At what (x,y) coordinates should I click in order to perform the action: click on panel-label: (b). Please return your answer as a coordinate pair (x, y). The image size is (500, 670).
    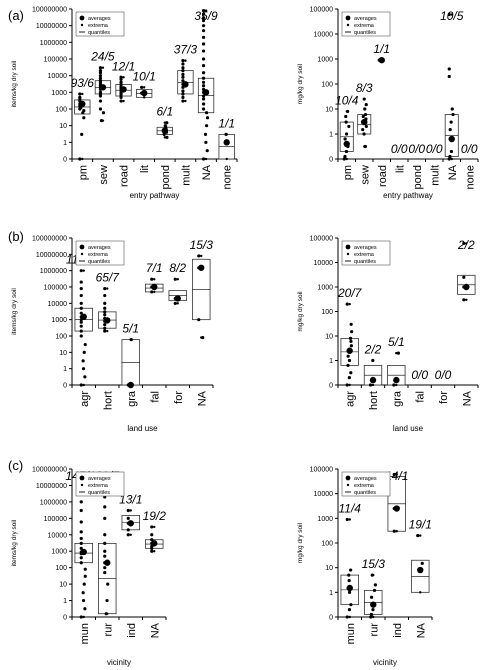
    Looking at the image, I should click on (16, 236).